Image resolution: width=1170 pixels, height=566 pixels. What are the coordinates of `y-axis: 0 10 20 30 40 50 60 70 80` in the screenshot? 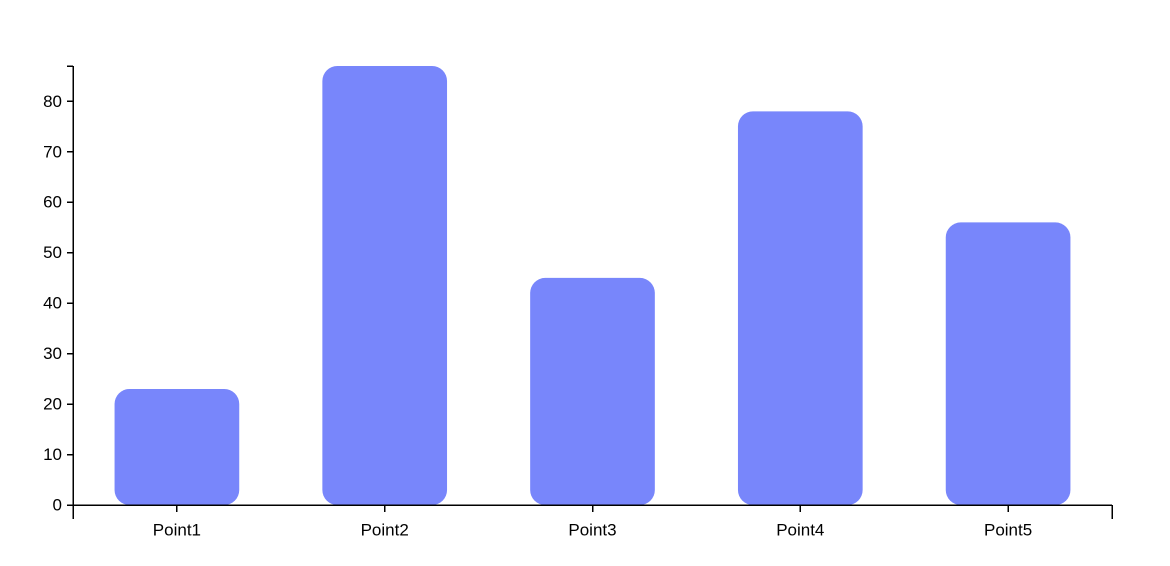 It's located at (58, 290).